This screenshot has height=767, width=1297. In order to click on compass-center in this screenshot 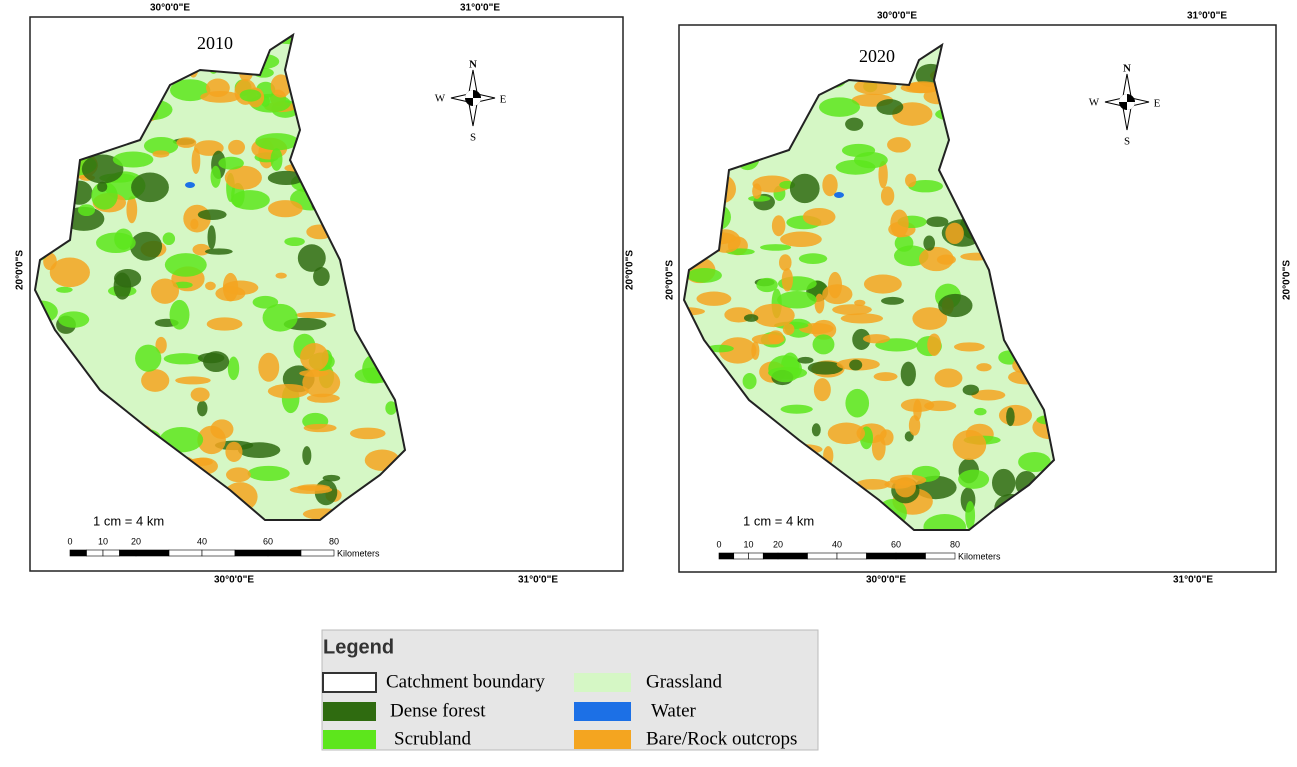, I will do `click(473, 98)`.